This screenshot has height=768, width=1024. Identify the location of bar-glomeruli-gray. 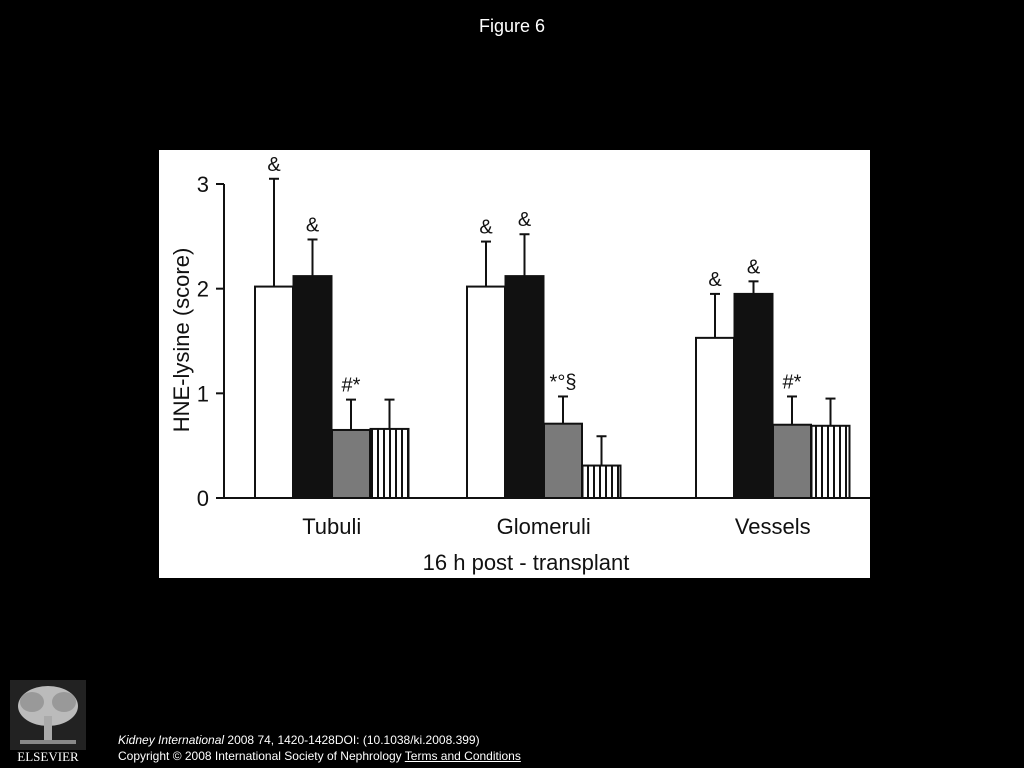
(563, 461).